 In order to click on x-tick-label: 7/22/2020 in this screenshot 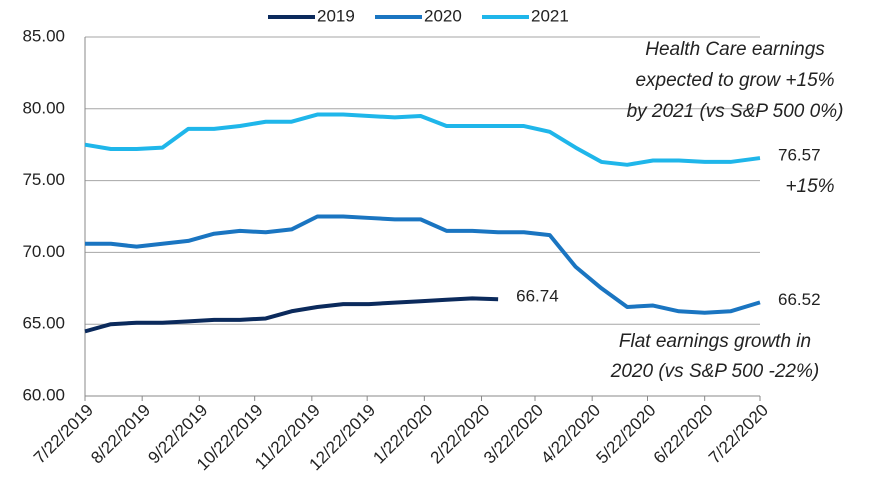, I will do `click(738, 434)`.